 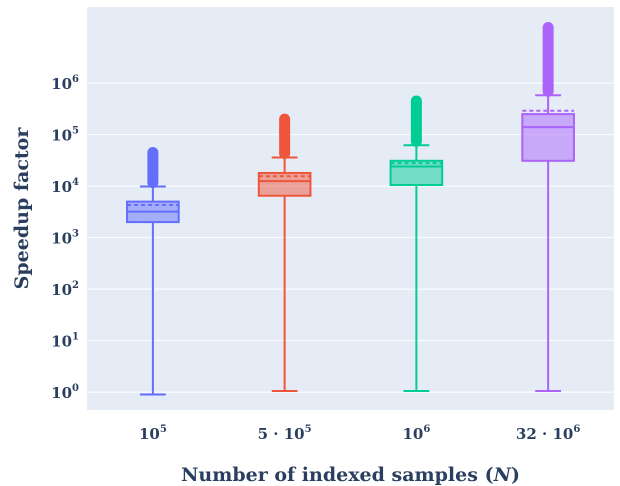 I want to click on y-tick-exponent: 2, so click(x=75, y=285).